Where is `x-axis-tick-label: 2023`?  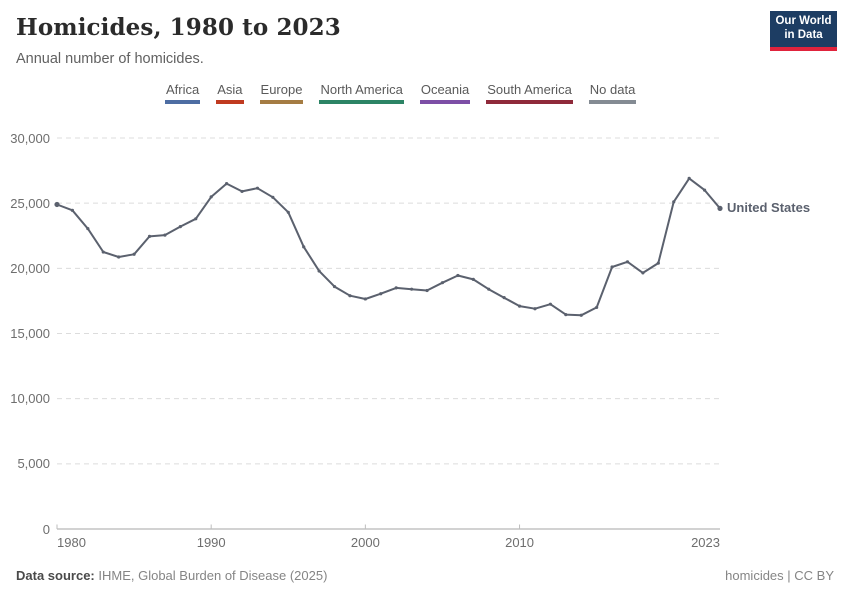 x-axis-tick-label: 2023 is located at coordinates (705, 542).